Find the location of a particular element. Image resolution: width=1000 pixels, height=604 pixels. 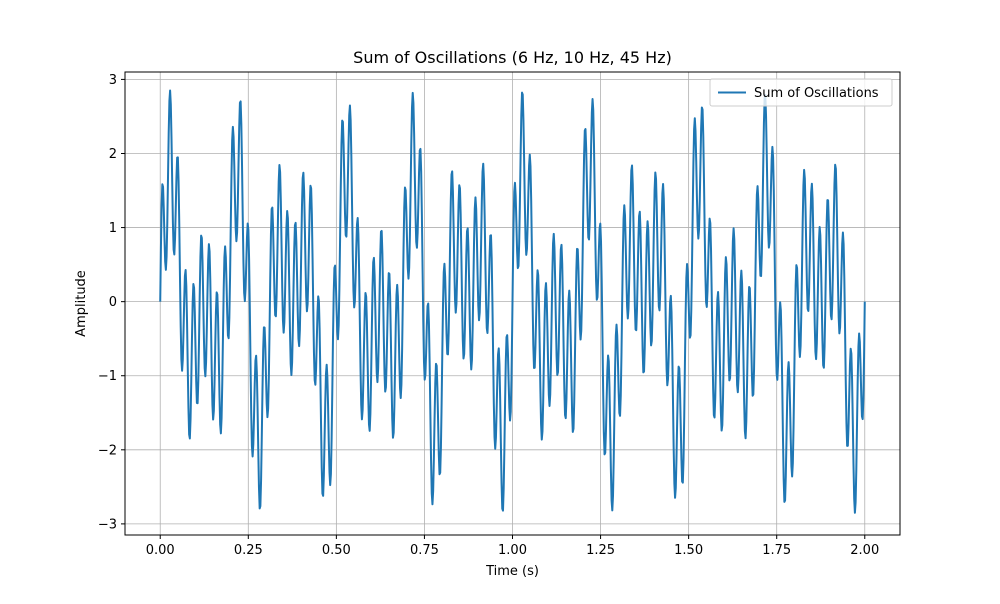

y-axis-ticks: −3 −2 −1 0 1 2 3 is located at coordinates (111, 302).